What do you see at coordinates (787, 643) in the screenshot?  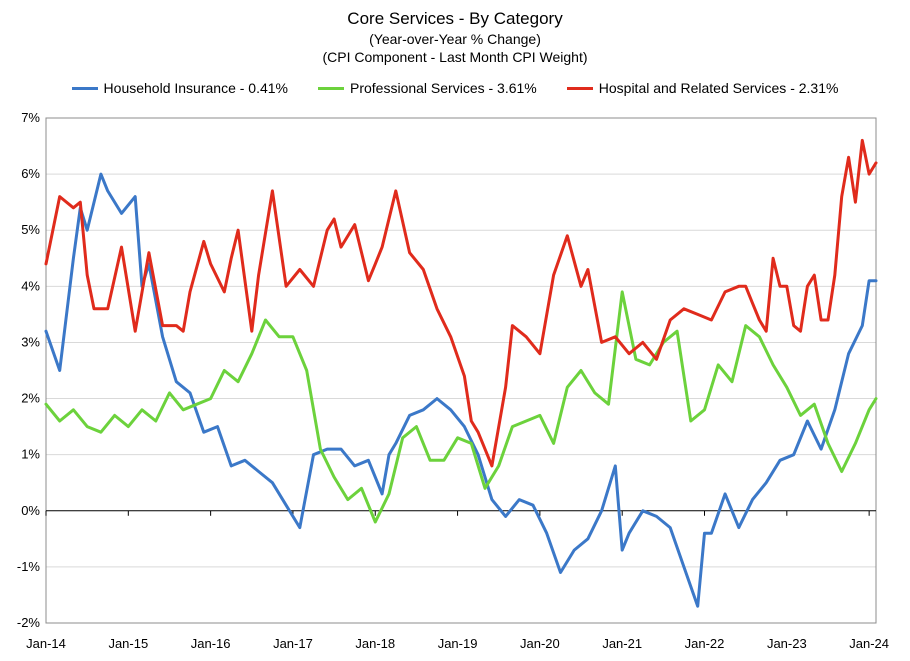 I see `x-tick-label: Jan-23` at bounding box center [787, 643].